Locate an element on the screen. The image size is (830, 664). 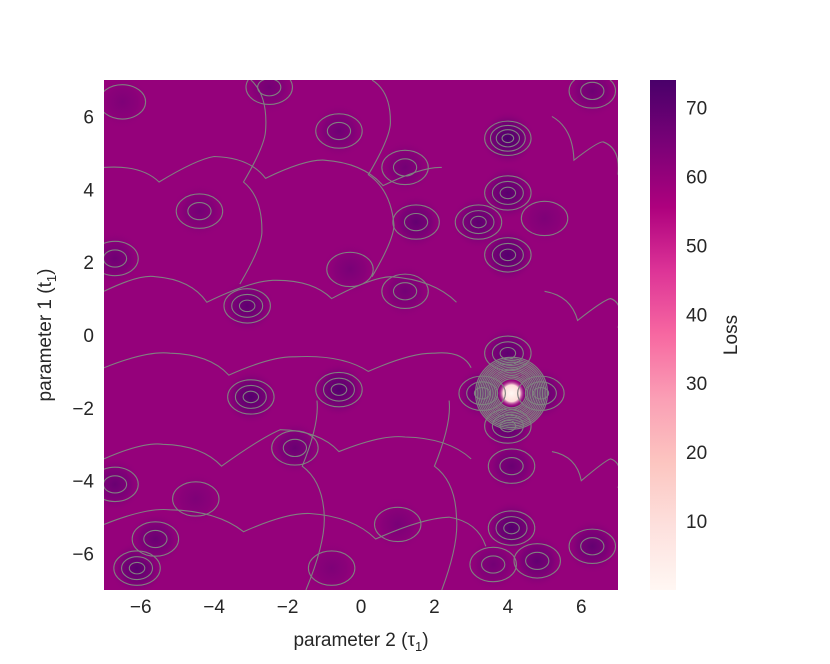
colorbar-tick-label: 50 is located at coordinates (696, 246).